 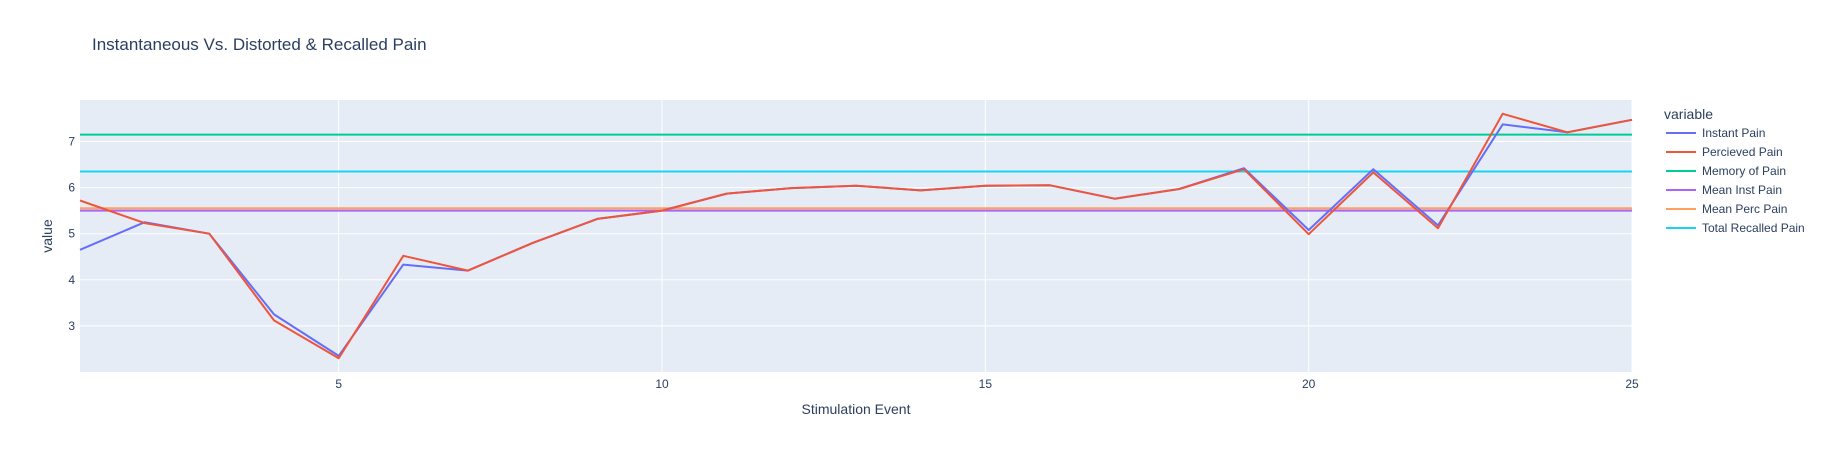 What do you see at coordinates (1744, 209) in the screenshot?
I see `legend-label: Mean Perc Pain` at bounding box center [1744, 209].